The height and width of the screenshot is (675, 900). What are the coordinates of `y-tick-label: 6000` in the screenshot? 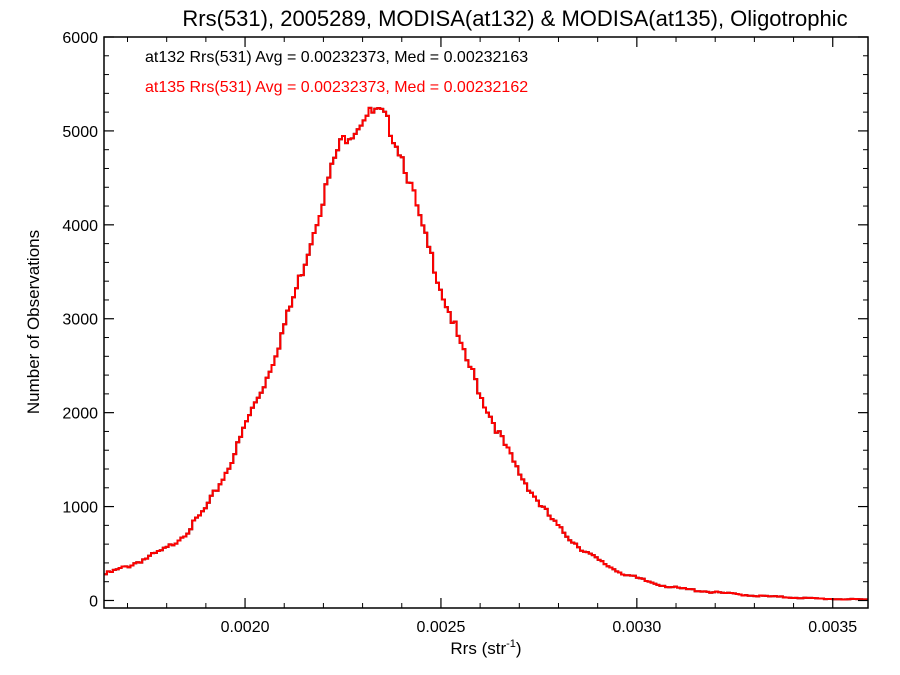 It's located at (80, 38).